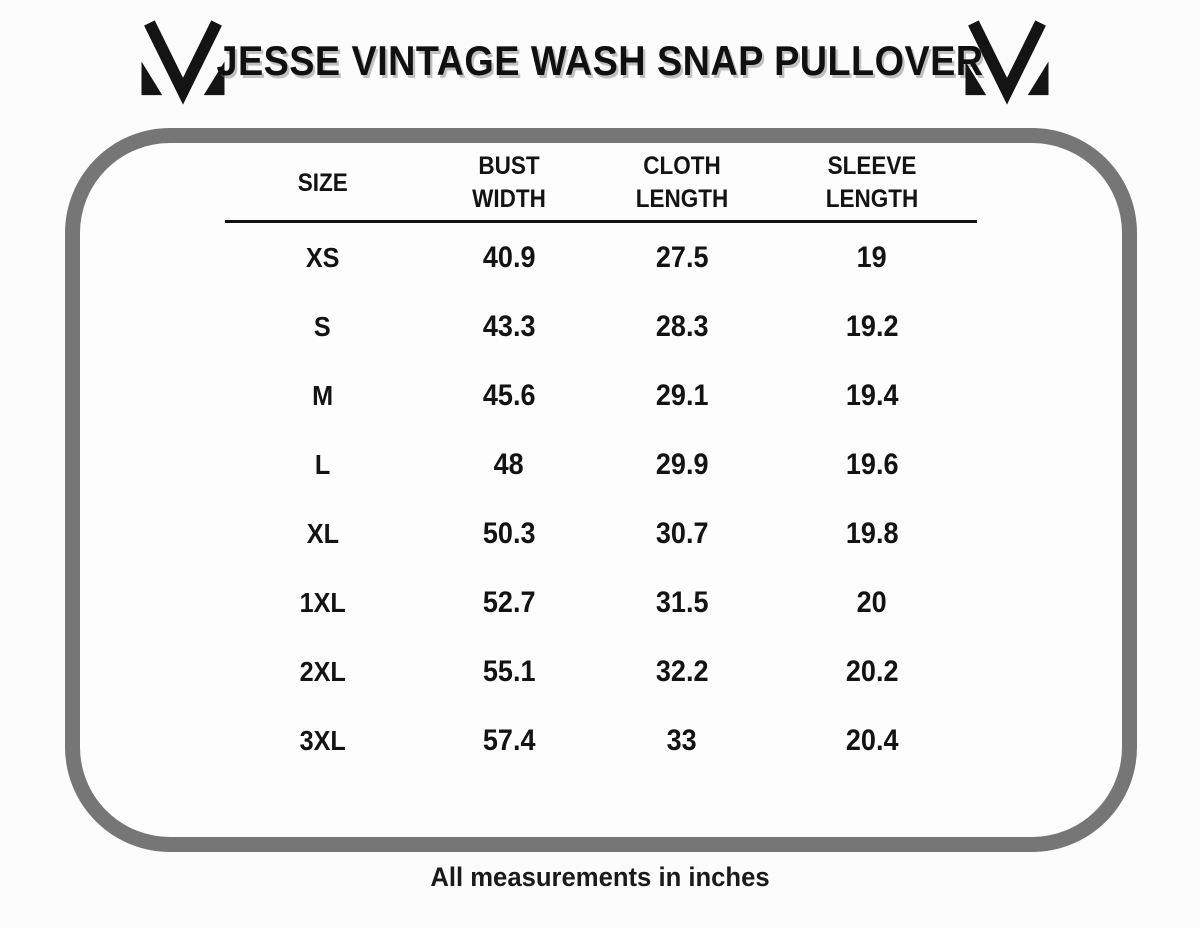 The width and height of the screenshot is (1200, 928). I want to click on measurement-value: 29.9, so click(682, 464).